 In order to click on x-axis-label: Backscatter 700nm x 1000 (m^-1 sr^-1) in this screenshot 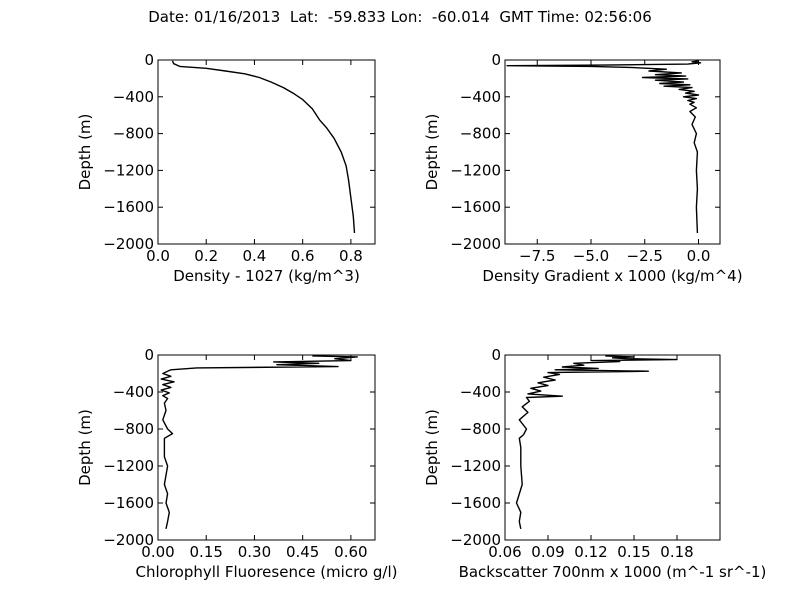, I will do `click(613, 572)`.